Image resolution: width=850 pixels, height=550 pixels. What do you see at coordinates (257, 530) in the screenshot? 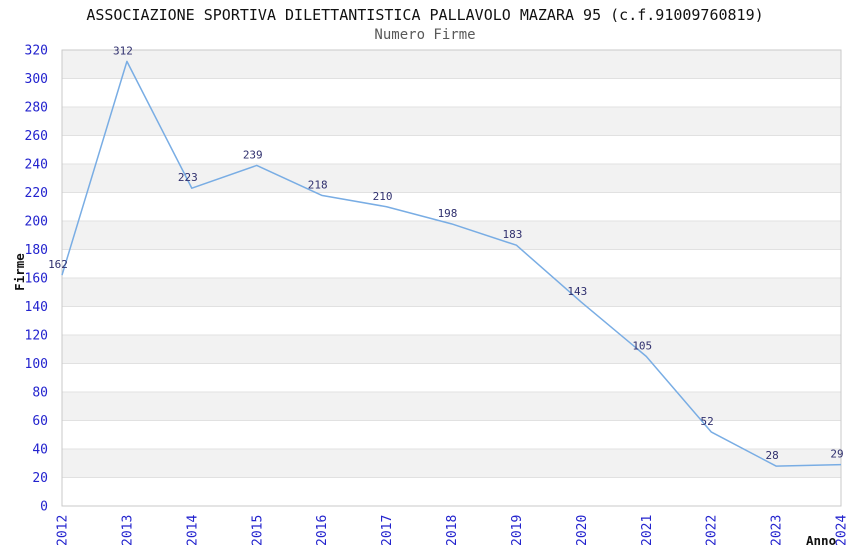
I see `x-tick-label: 2015` at bounding box center [257, 530].